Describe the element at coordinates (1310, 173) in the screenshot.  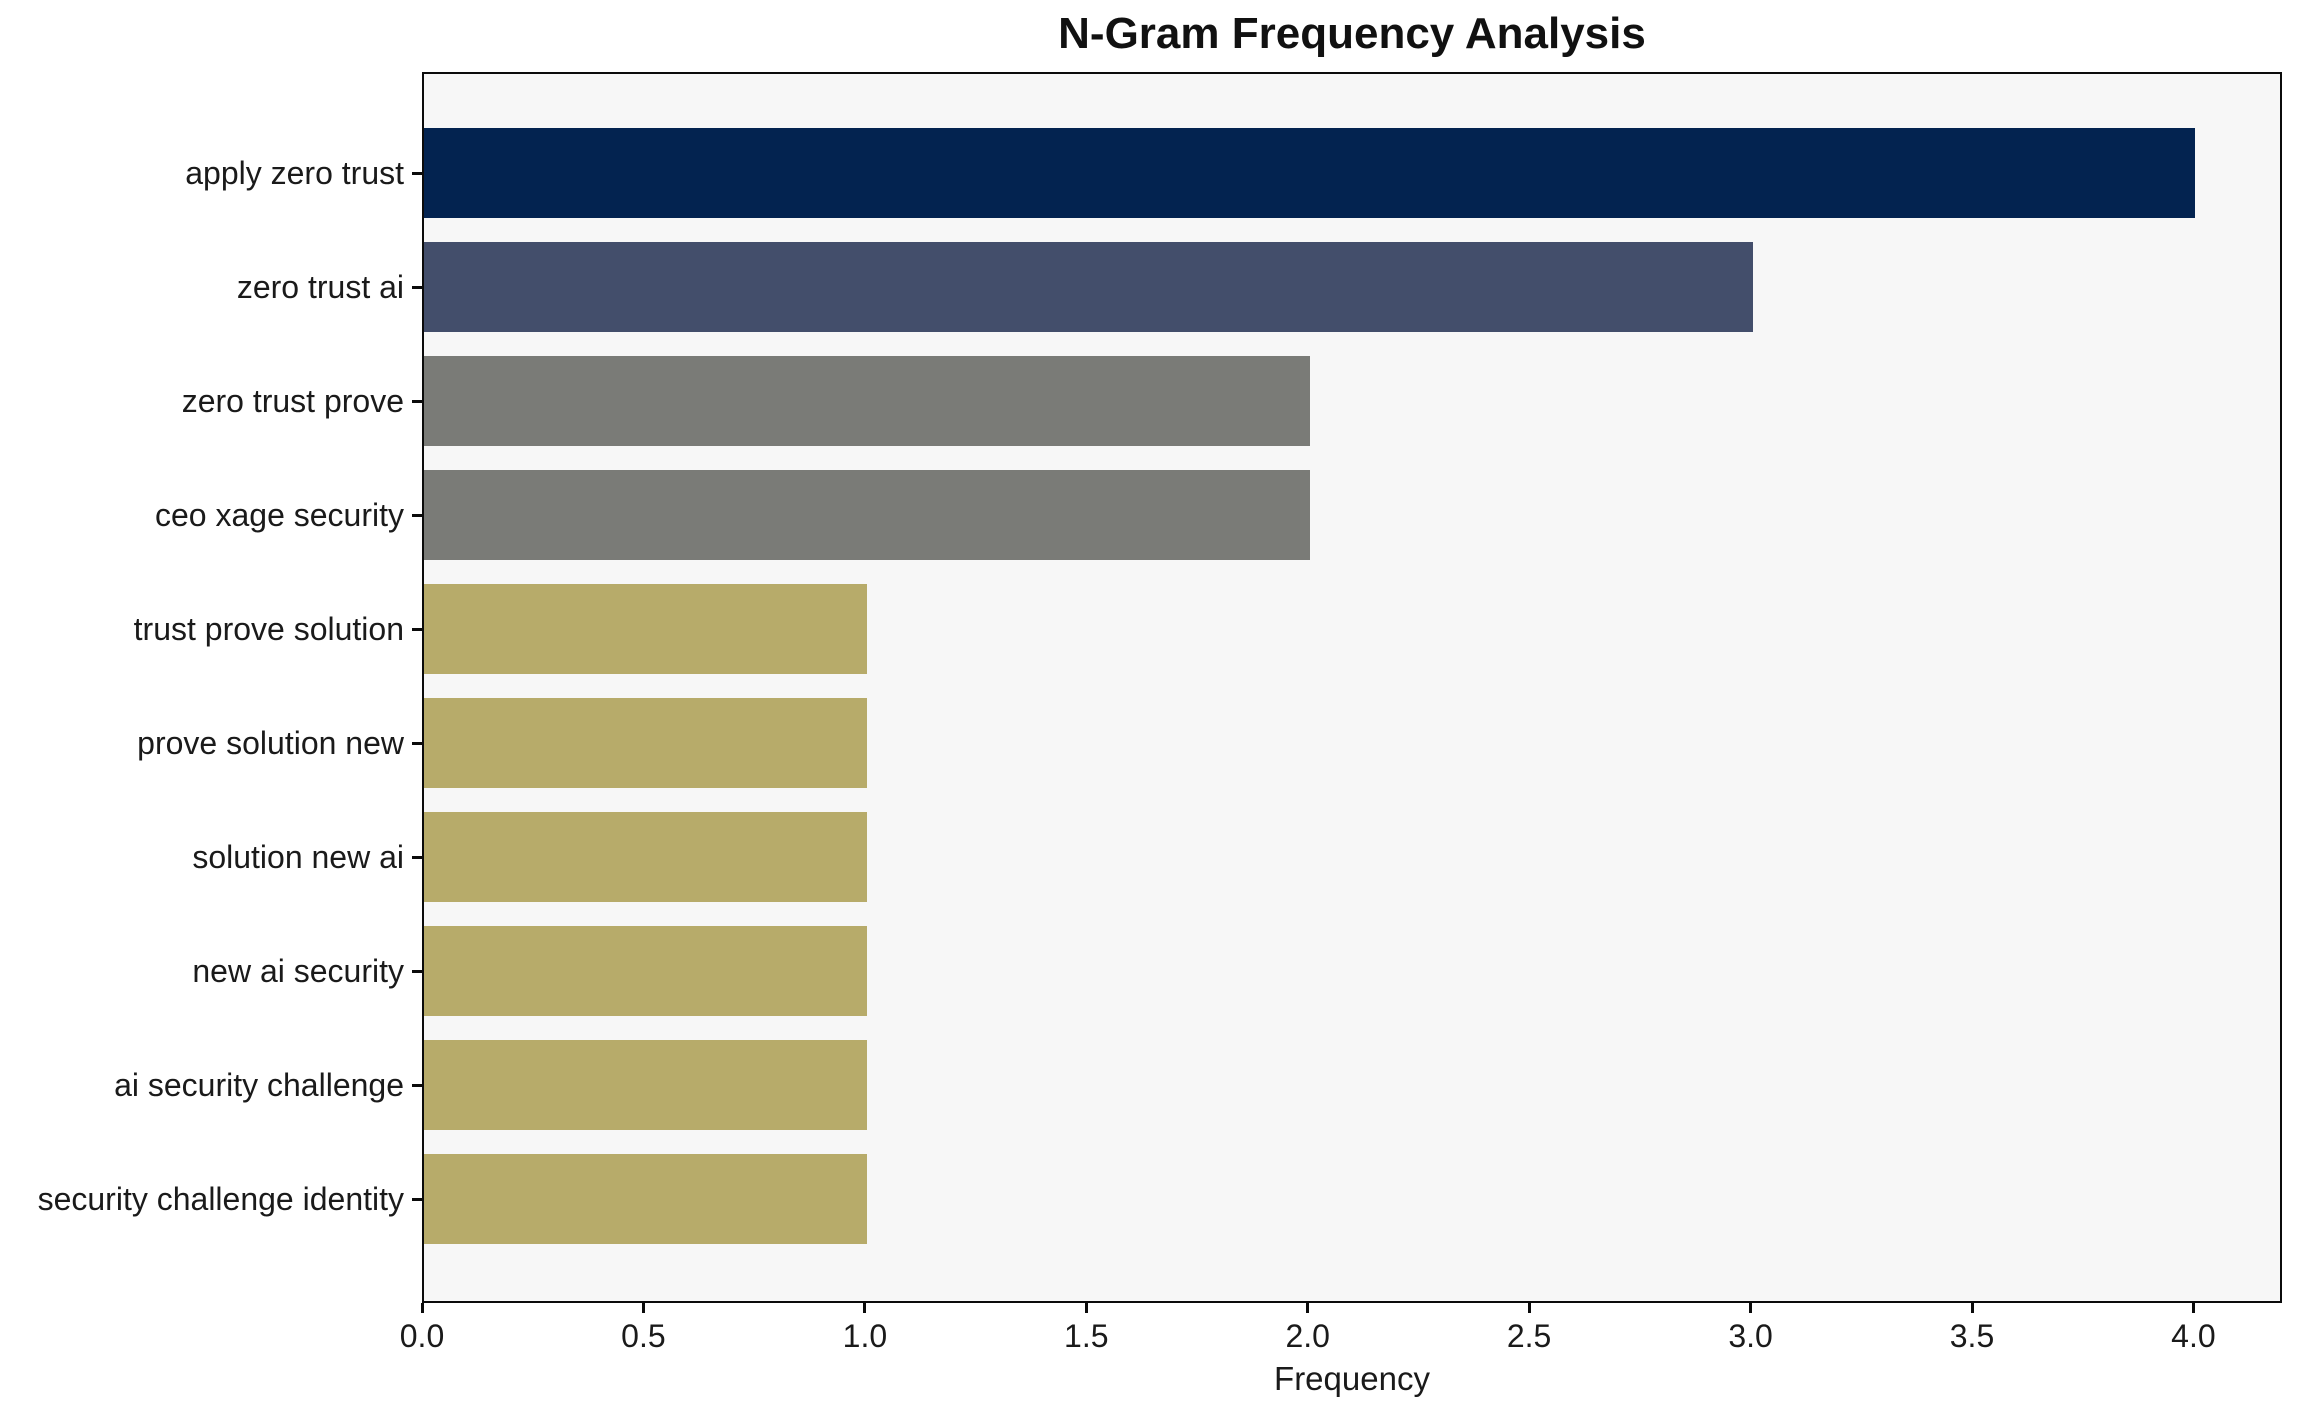
I see `bar-apply-zero-trust` at that location.